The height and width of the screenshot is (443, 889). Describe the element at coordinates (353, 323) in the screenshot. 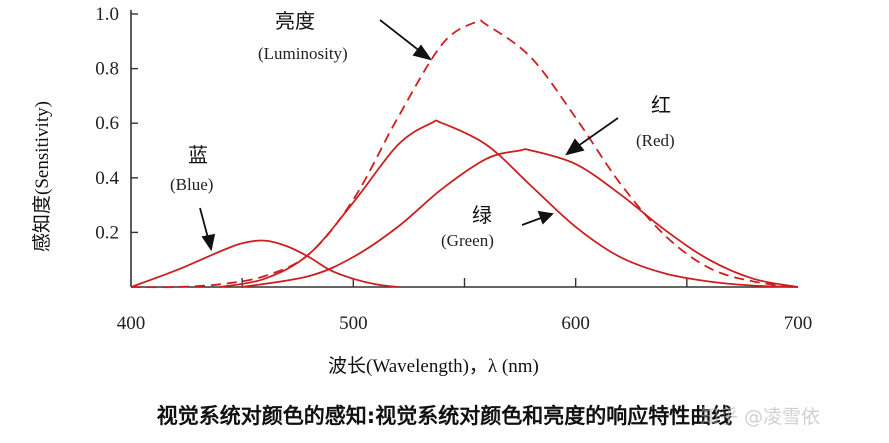

I see `x-tick-label: 500` at that location.